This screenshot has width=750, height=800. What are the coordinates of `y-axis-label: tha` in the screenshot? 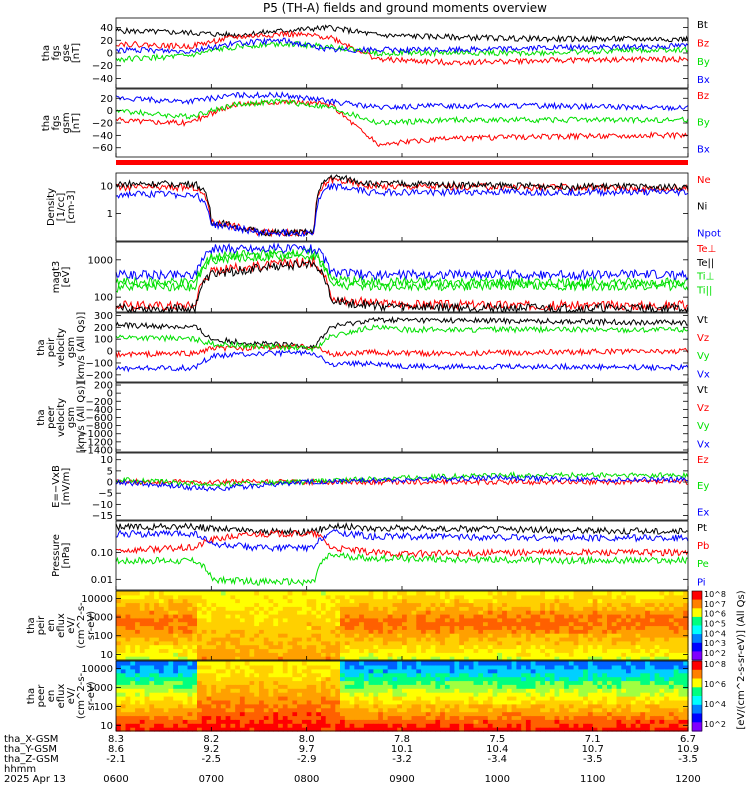 It's located at (41, 417).